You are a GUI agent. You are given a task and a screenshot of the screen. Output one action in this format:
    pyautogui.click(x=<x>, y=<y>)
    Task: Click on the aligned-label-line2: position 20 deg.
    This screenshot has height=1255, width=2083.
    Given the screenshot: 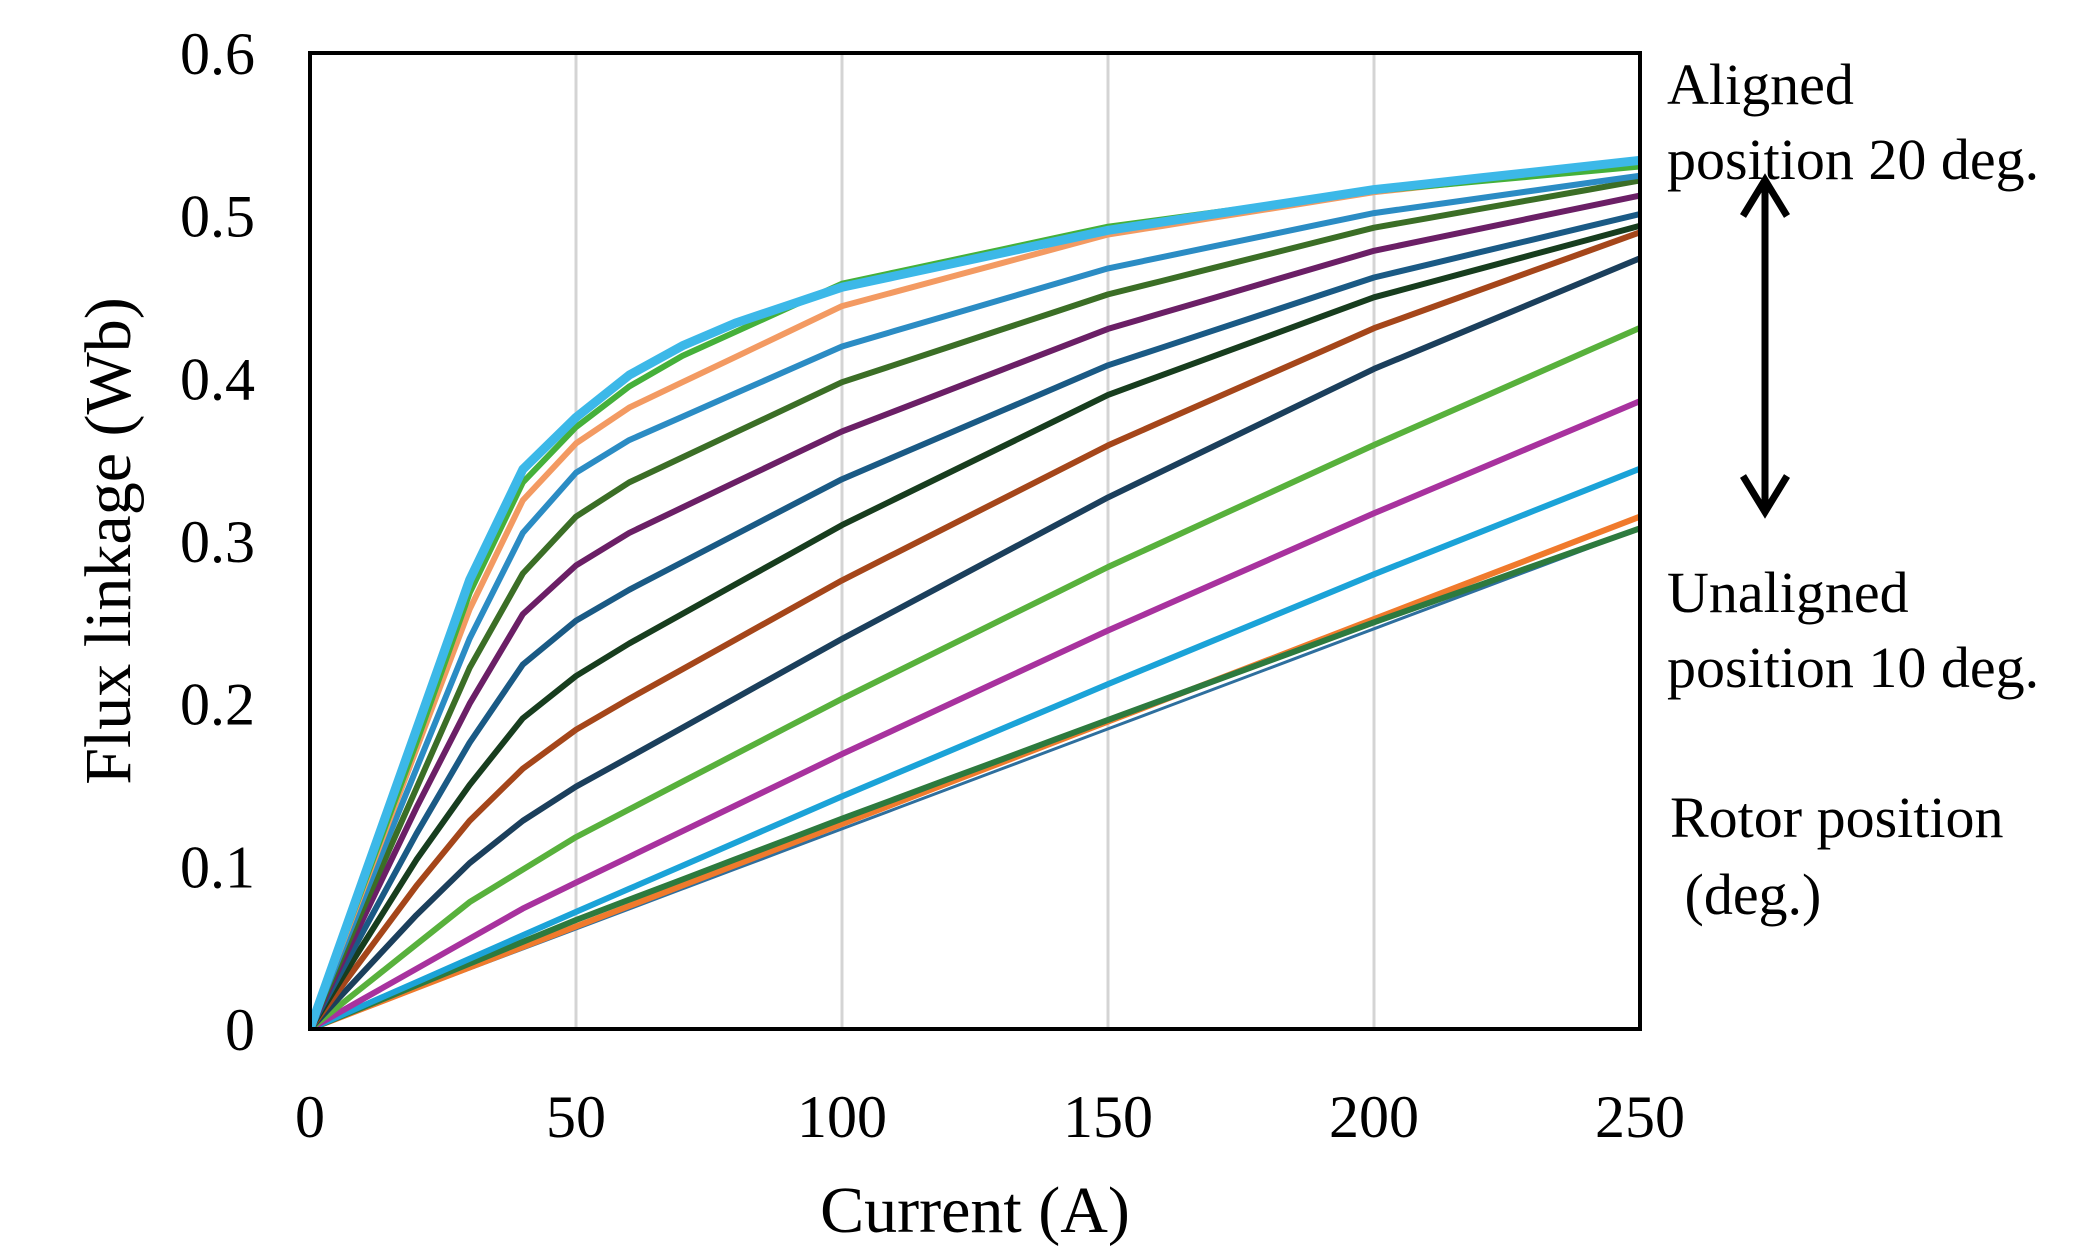 What is the action you would take?
    pyautogui.click(x=1853, y=159)
    